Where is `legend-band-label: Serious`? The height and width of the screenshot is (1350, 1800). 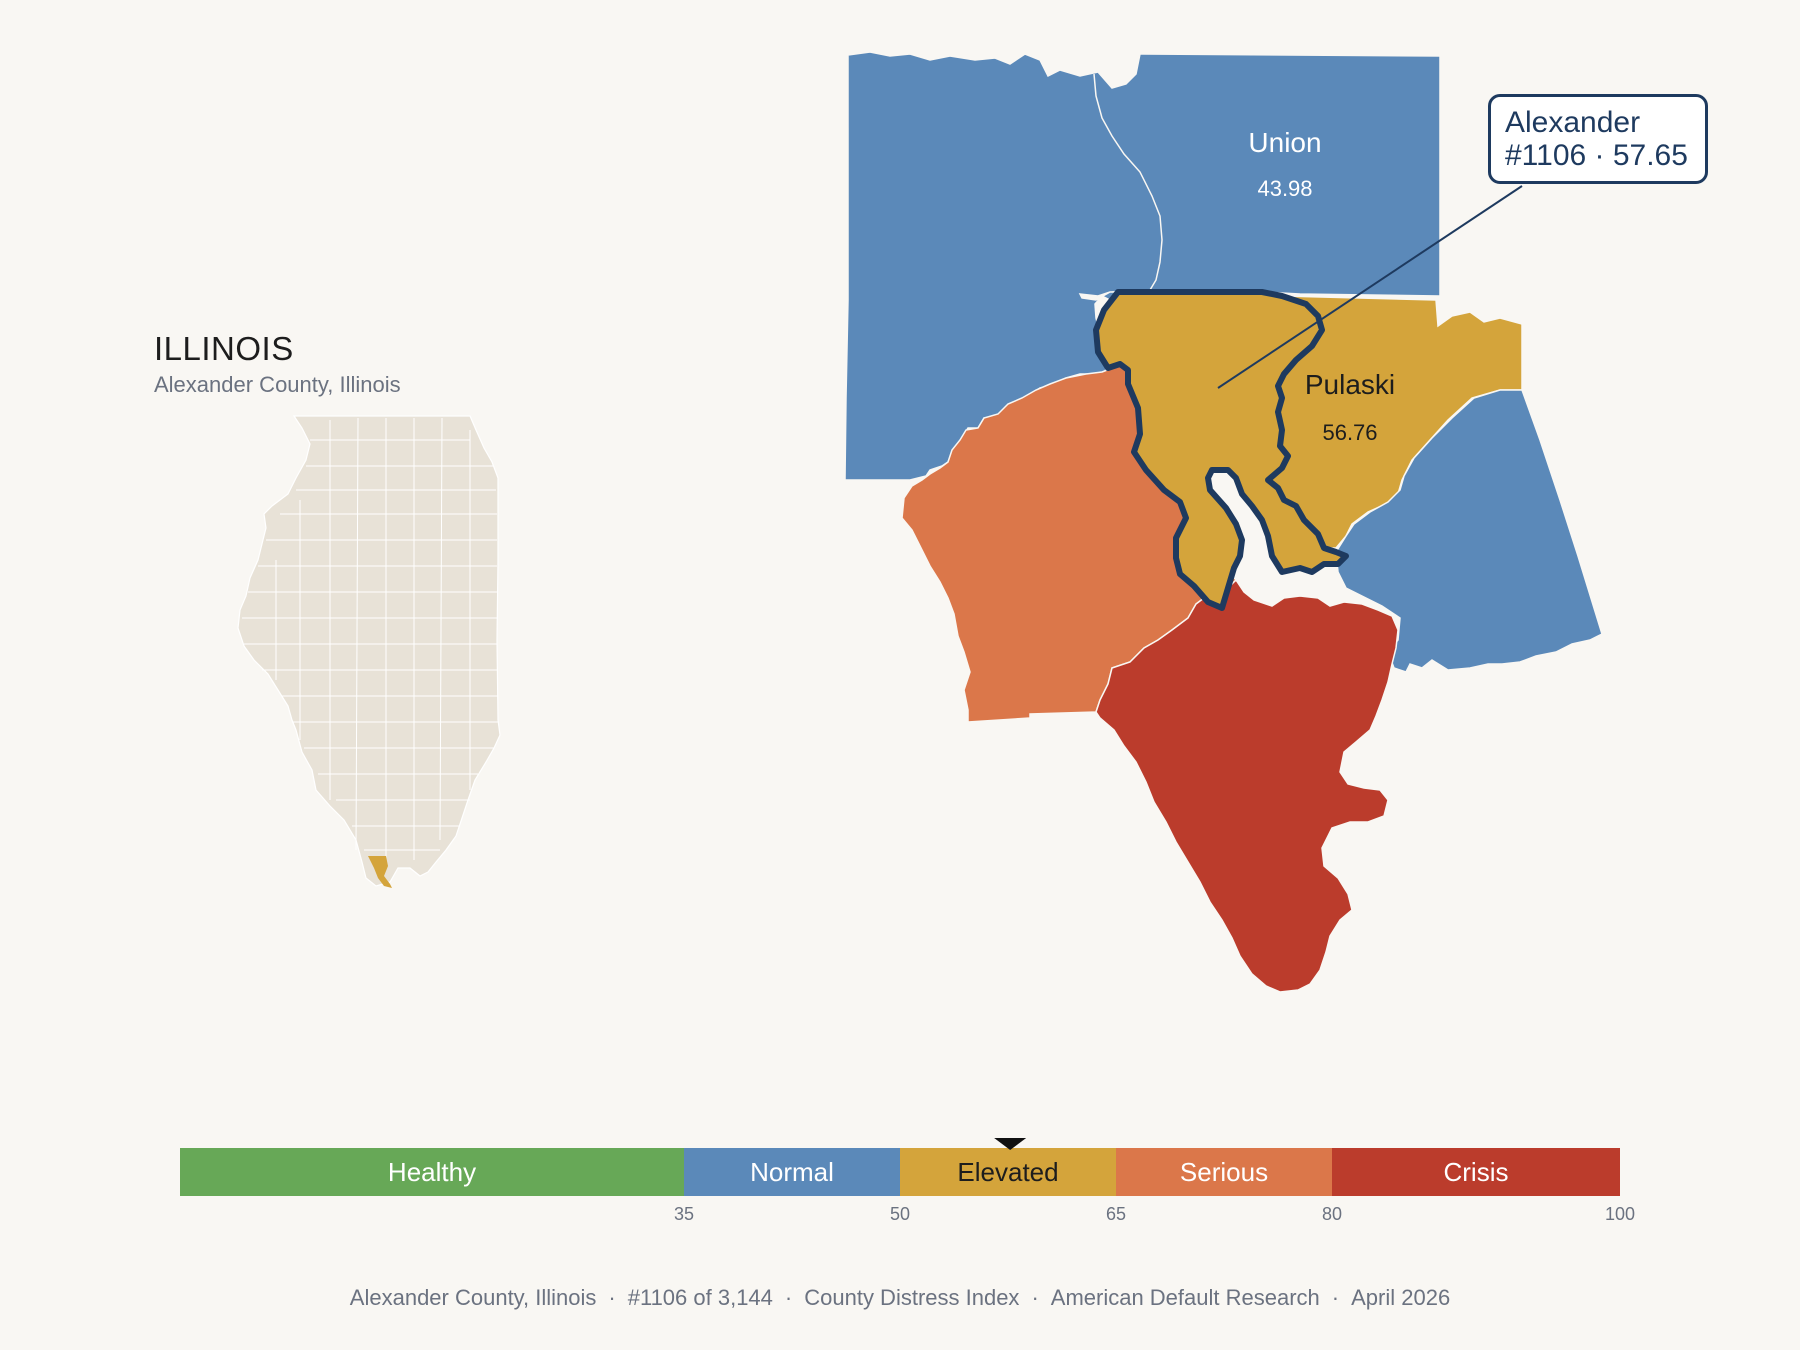
legend-band-label: Serious is located at coordinates (1224, 1172).